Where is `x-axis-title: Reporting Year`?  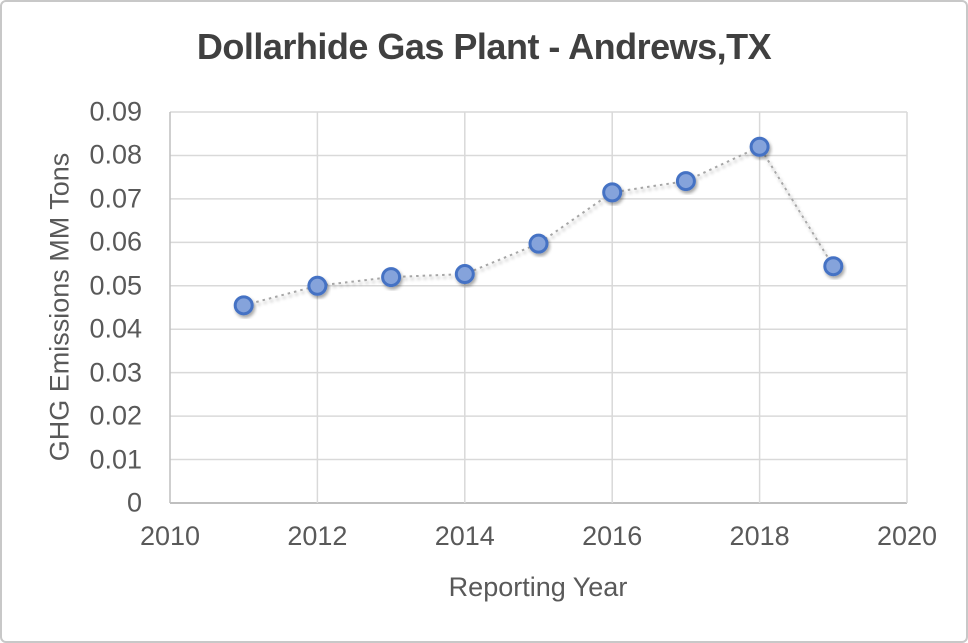 x-axis-title: Reporting Year is located at coordinates (538, 587).